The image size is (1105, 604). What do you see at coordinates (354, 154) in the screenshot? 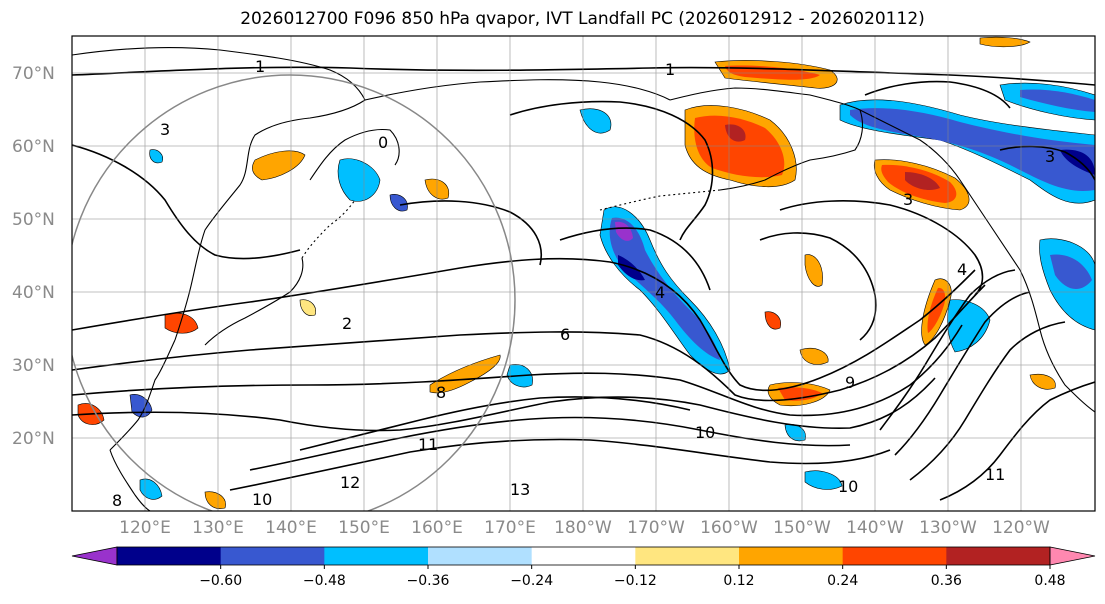
I see `coastline-kamchatka` at bounding box center [354, 154].